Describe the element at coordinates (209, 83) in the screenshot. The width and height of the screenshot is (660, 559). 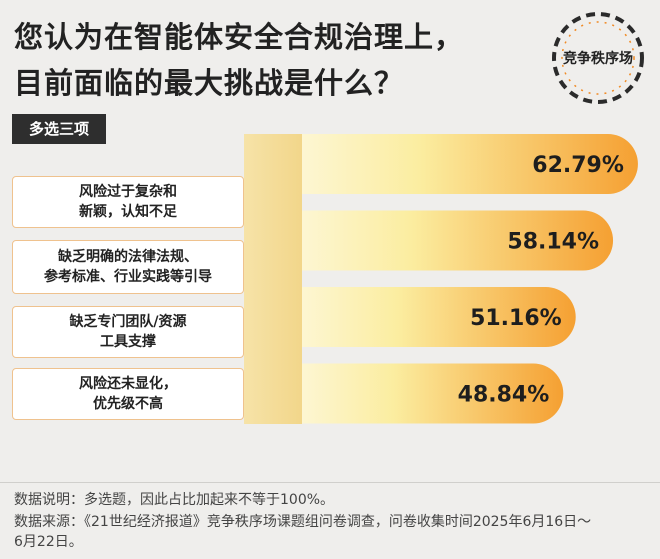
I see `title-line-2: 目前面临的最大挑战是什么？` at that location.